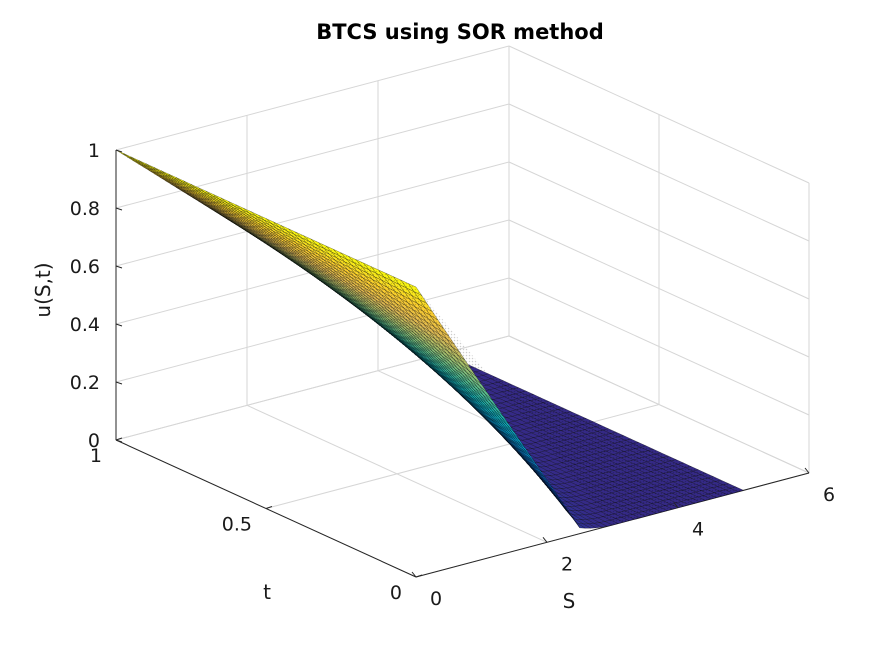 This screenshot has height=647, width=891. Describe the element at coordinates (567, 564) in the screenshot. I see `x-tick-label: 2` at that location.